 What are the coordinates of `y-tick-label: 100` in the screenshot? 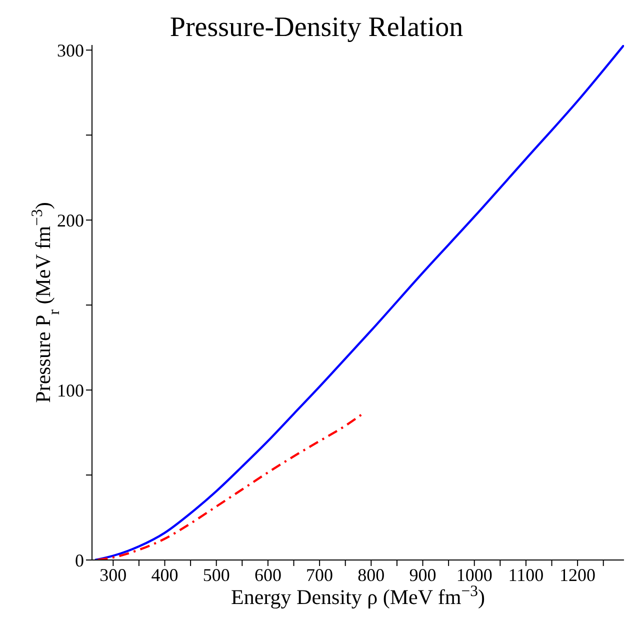 It's located at (70, 390).